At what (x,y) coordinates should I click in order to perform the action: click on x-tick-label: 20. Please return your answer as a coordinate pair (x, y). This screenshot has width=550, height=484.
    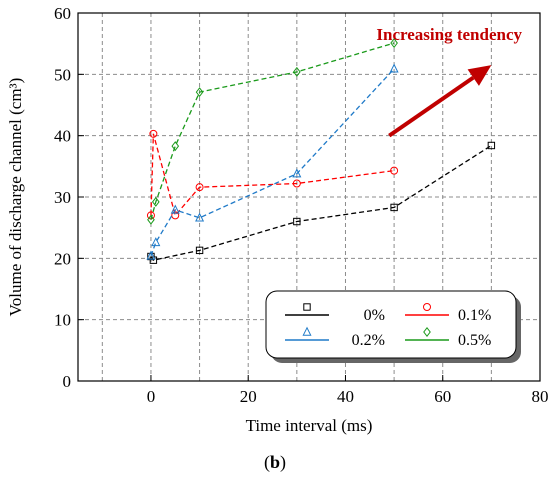
    Looking at the image, I should click on (248, 396).